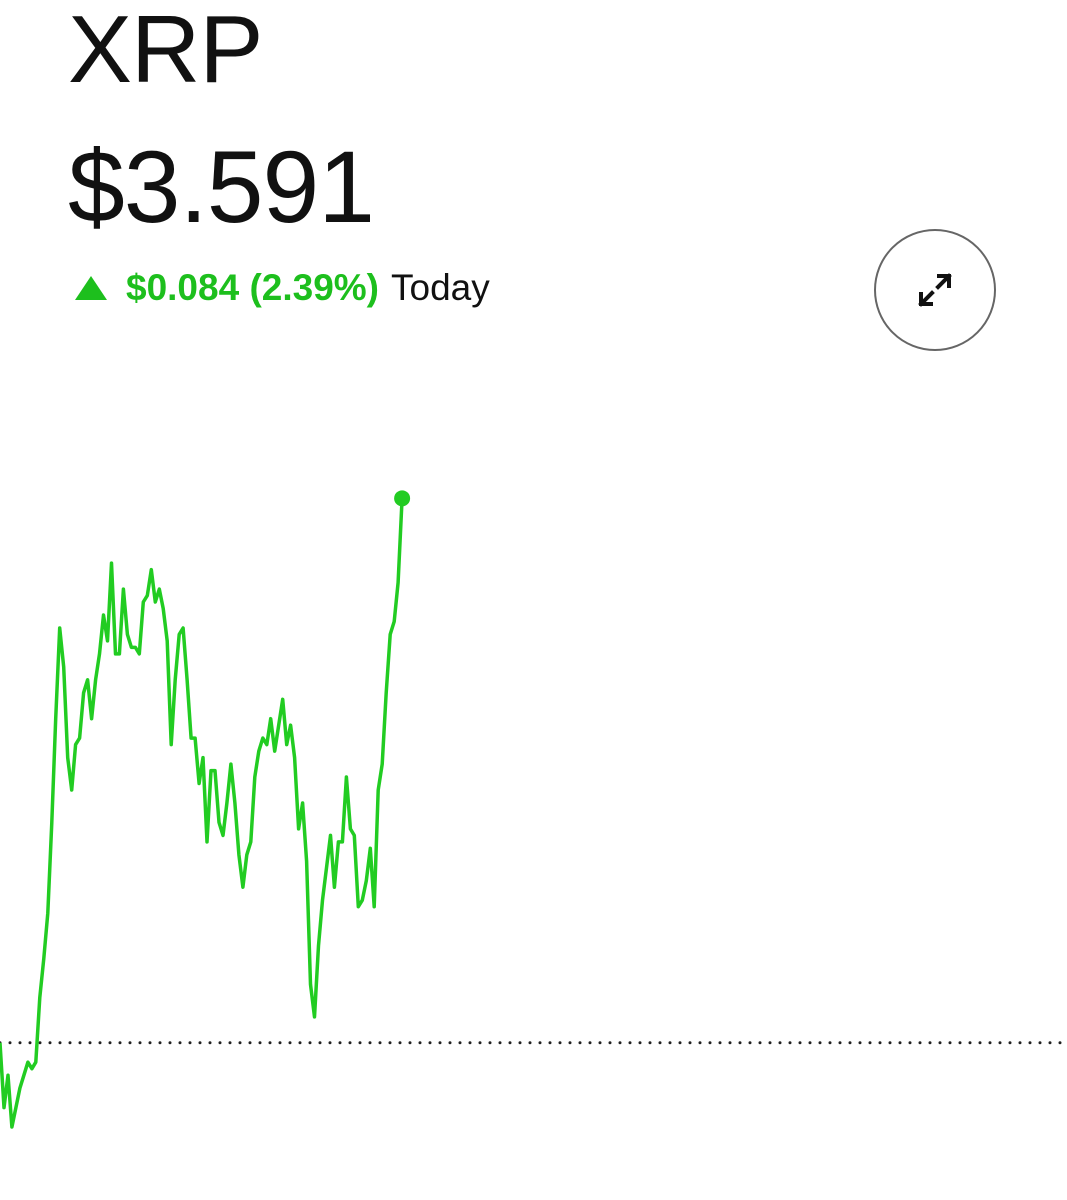 This screenshot has height=1200, width=1067. I want to click on change-row: $0.084 (2.39%) Today, so click(282, 288).